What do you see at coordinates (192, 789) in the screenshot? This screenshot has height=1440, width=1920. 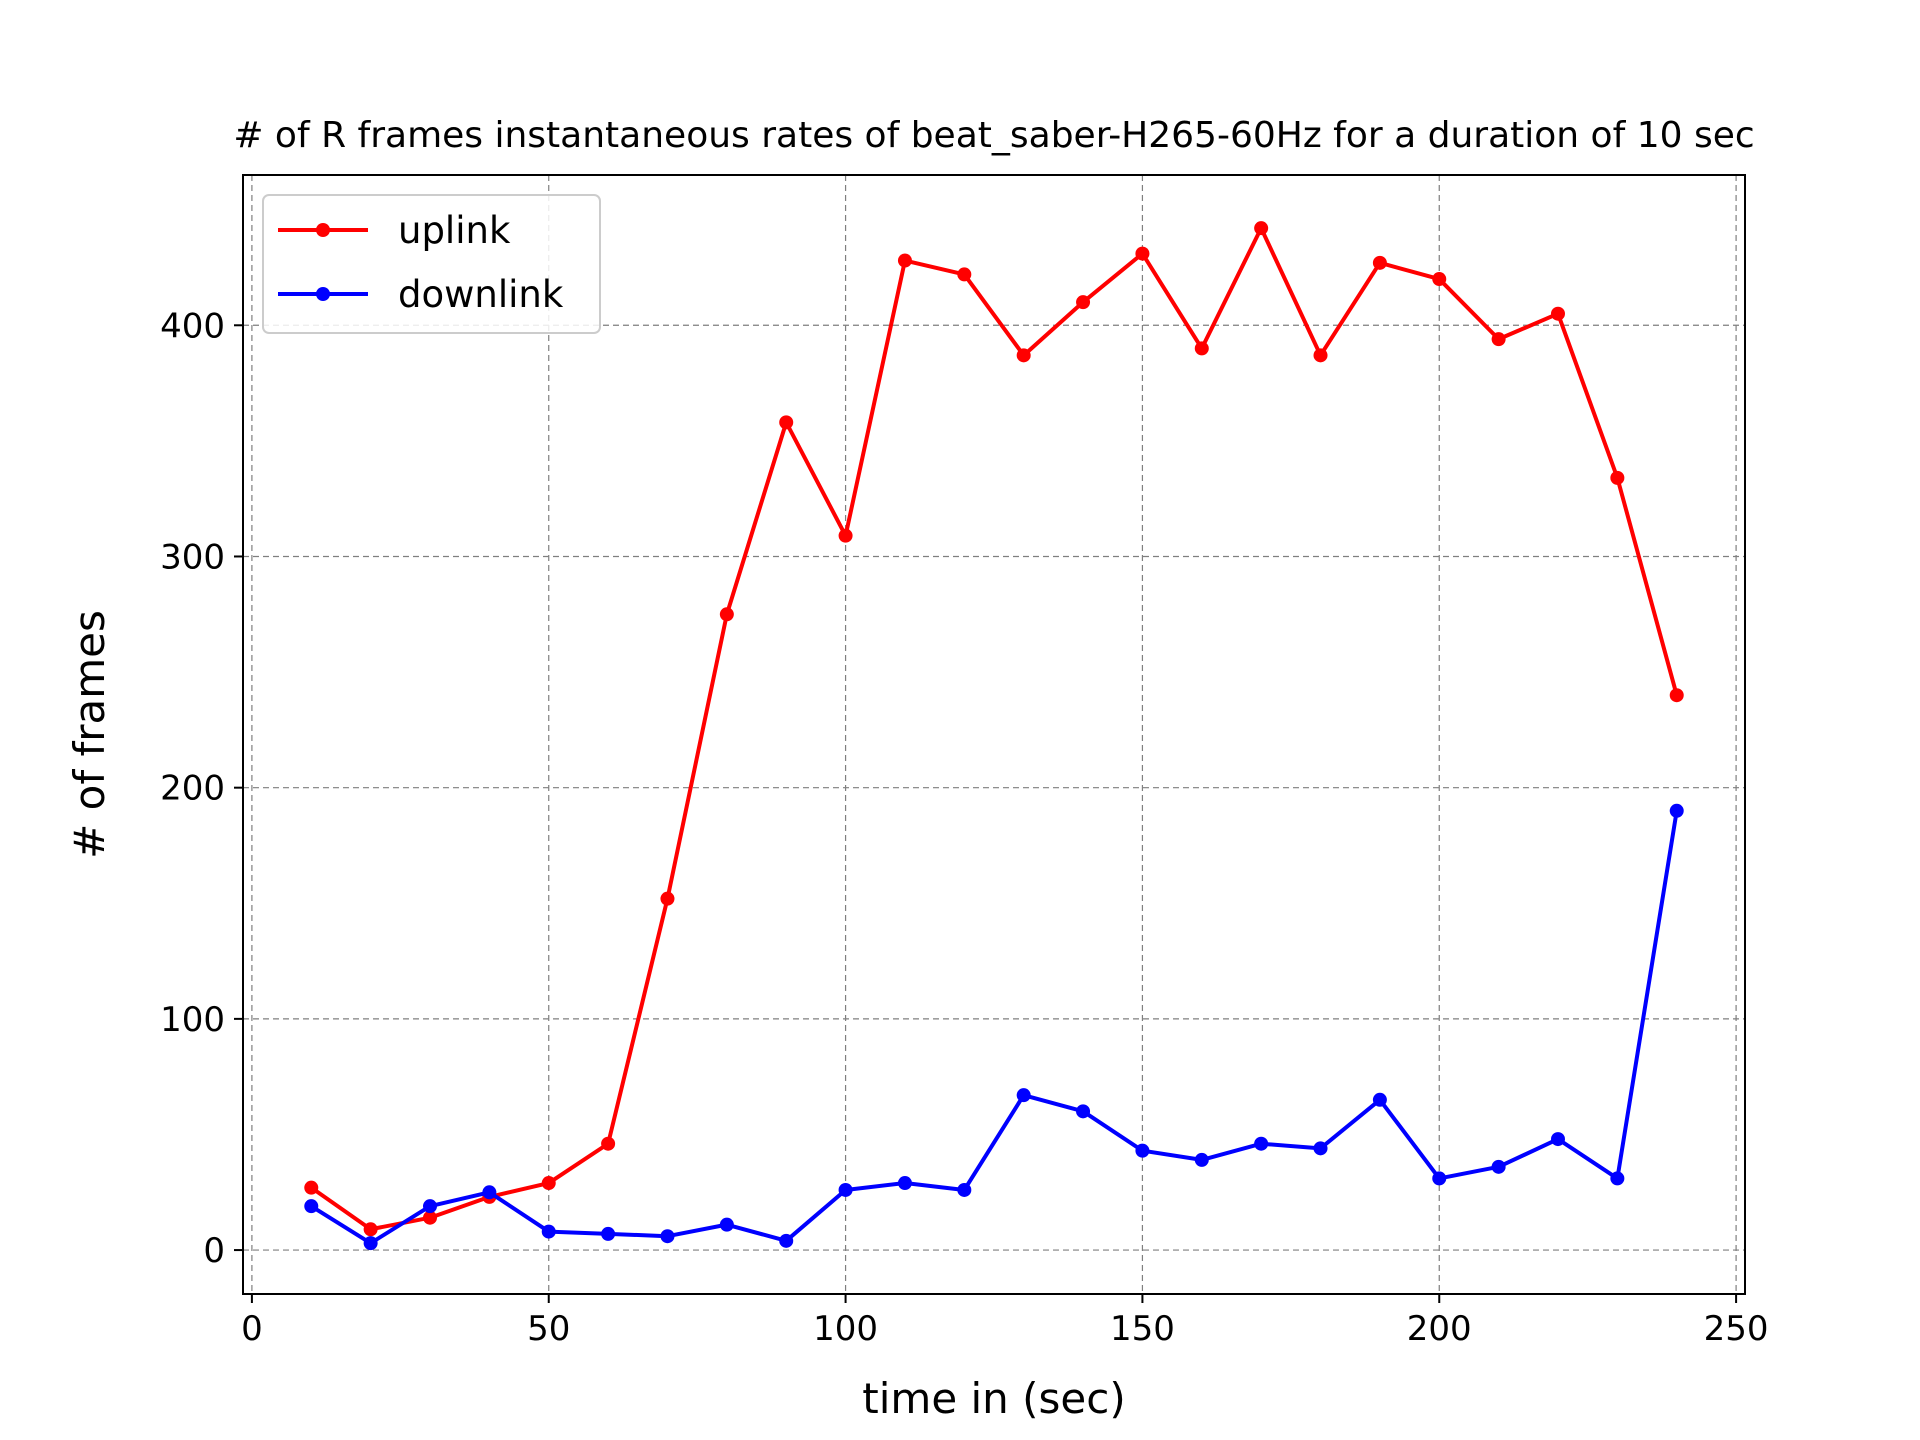 I see `y-tick-label: 200` at bounding box center [192, 789].